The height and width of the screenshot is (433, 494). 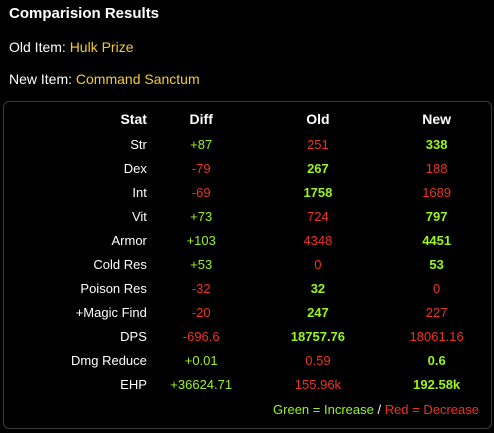 What do you see at coordinates (135, 168) in the screenshot?
I see `stat-name-cell: Dex` at bounding box center [135, 168].